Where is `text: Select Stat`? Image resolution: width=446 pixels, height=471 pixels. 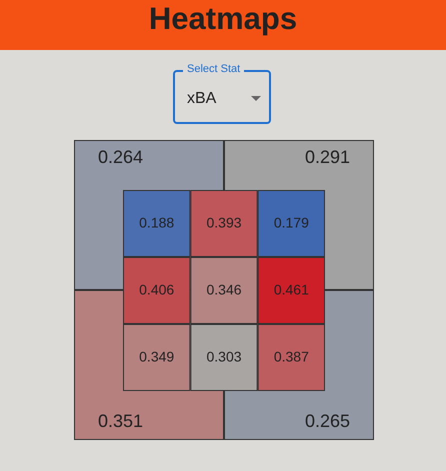
text: Select Stat is located at coordinates (213, 69).